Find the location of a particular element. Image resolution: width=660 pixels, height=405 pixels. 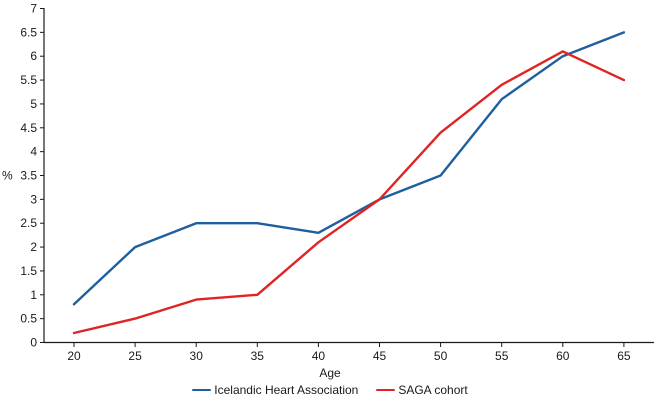

y-tick-label: 5 is located at coordinates (33, 104).